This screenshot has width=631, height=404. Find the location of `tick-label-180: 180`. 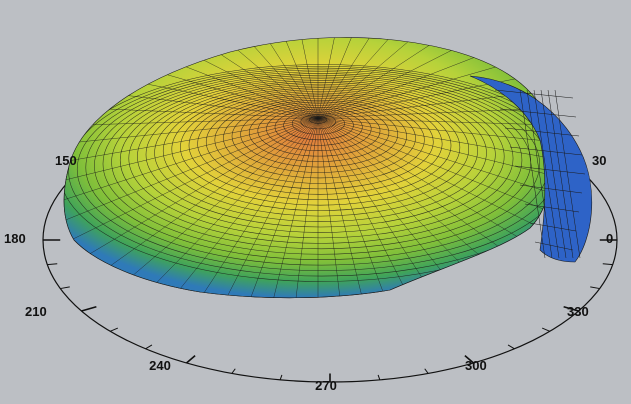

tick-label-180: 180 is located at coordinates (15, 238).